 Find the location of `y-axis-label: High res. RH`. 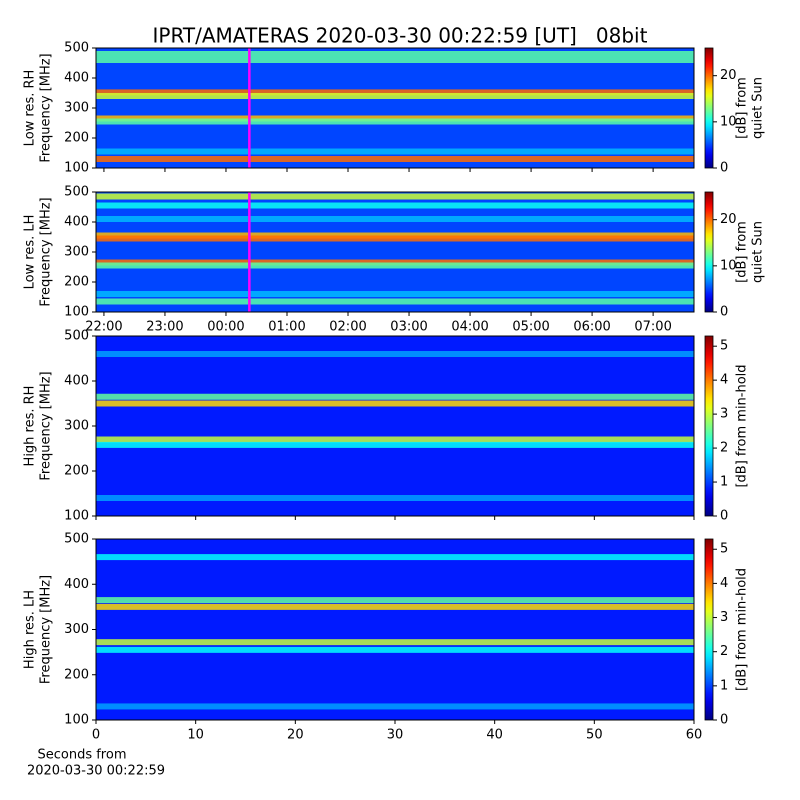

y-axis-label: High res. RH is located at coordinates (30, 426).